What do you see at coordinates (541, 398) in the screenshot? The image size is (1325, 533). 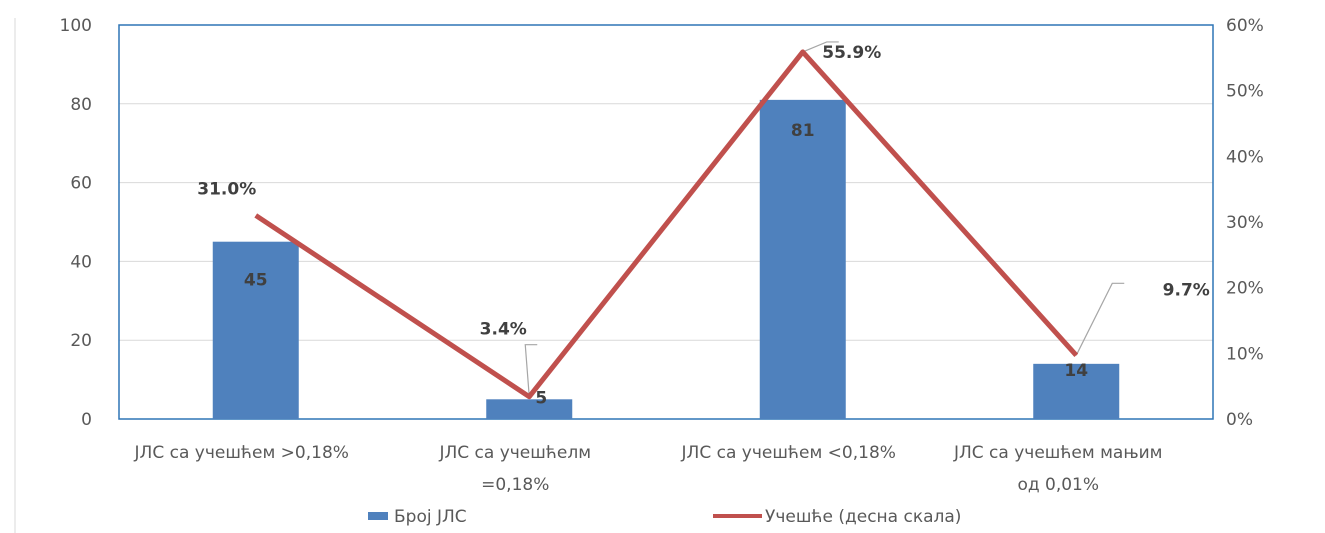 I see `bar-value-label: 5` at bounding box center [541, 398].